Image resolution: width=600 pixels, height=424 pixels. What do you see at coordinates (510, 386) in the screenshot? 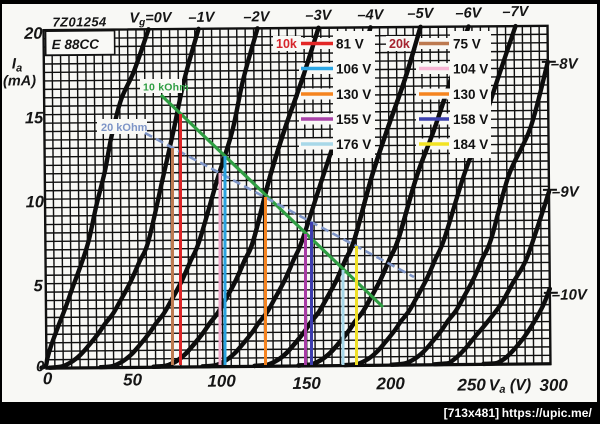
I see `svg-text: Va (V)` at bounding box center [510, 386].